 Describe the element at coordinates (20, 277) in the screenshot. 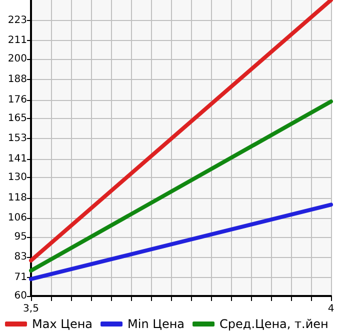

I see `y-tick-label: 71` at that location.